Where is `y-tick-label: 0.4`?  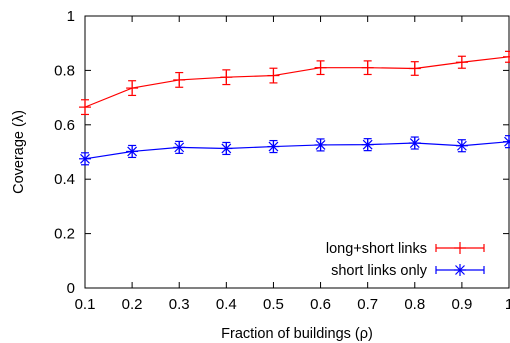
y-tick-label: 0.4 is located at coordinates (64, 179).